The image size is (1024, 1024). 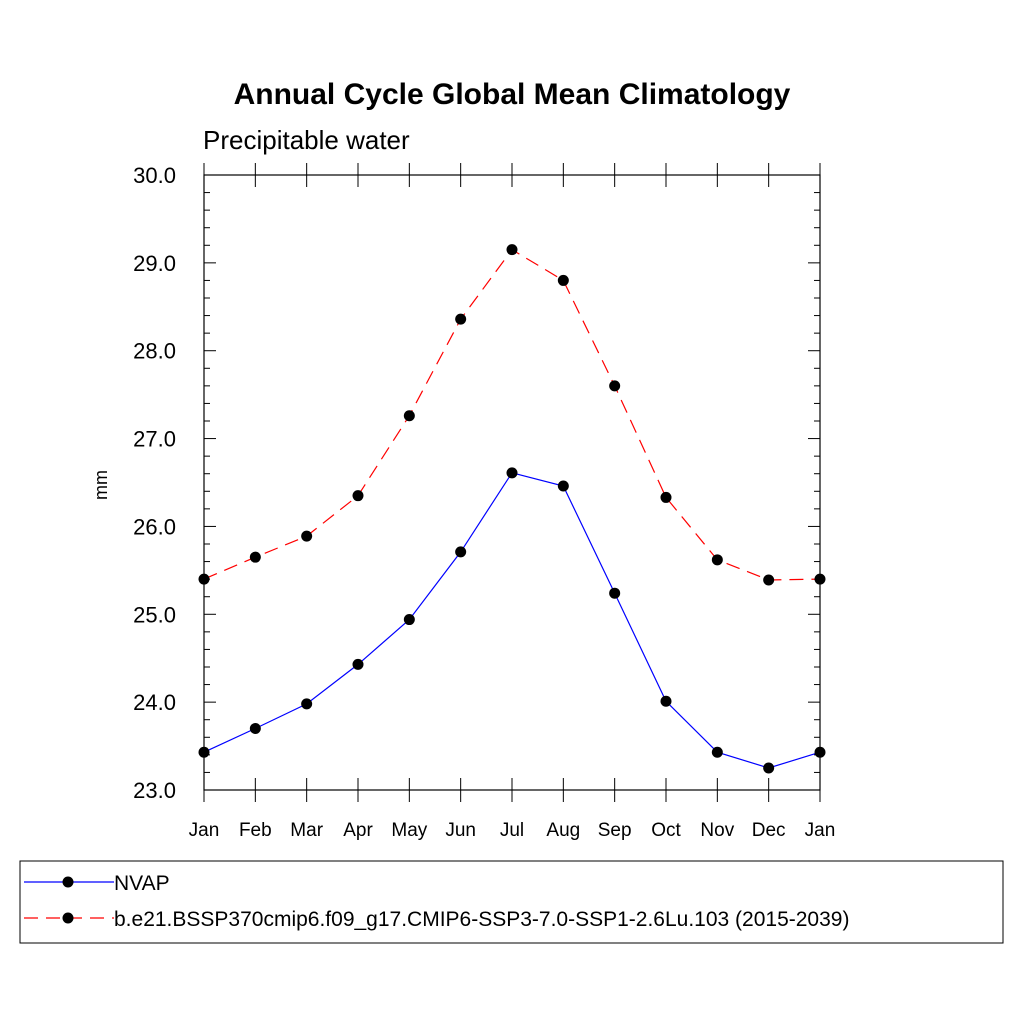 What do you see at coordinates (512, 830) in the screenshot?
I see `x-tick-label: Jul` at bounding box center [512, 830].